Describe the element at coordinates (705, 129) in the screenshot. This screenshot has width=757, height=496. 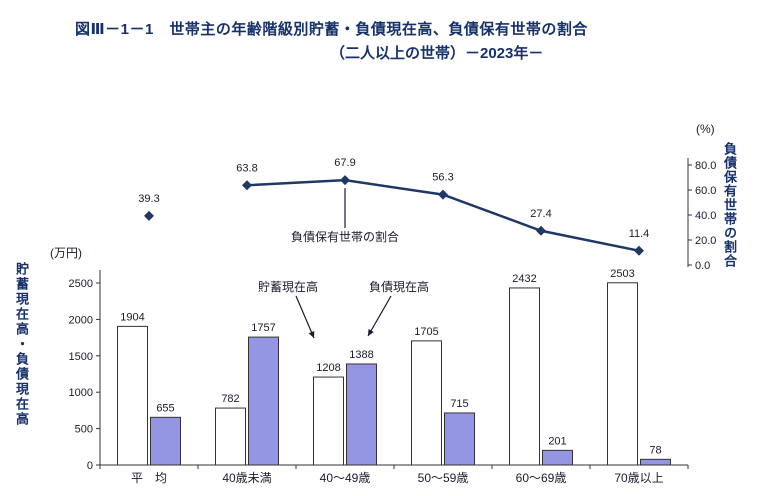
I see `right-axis-unit: (%)` at that location.